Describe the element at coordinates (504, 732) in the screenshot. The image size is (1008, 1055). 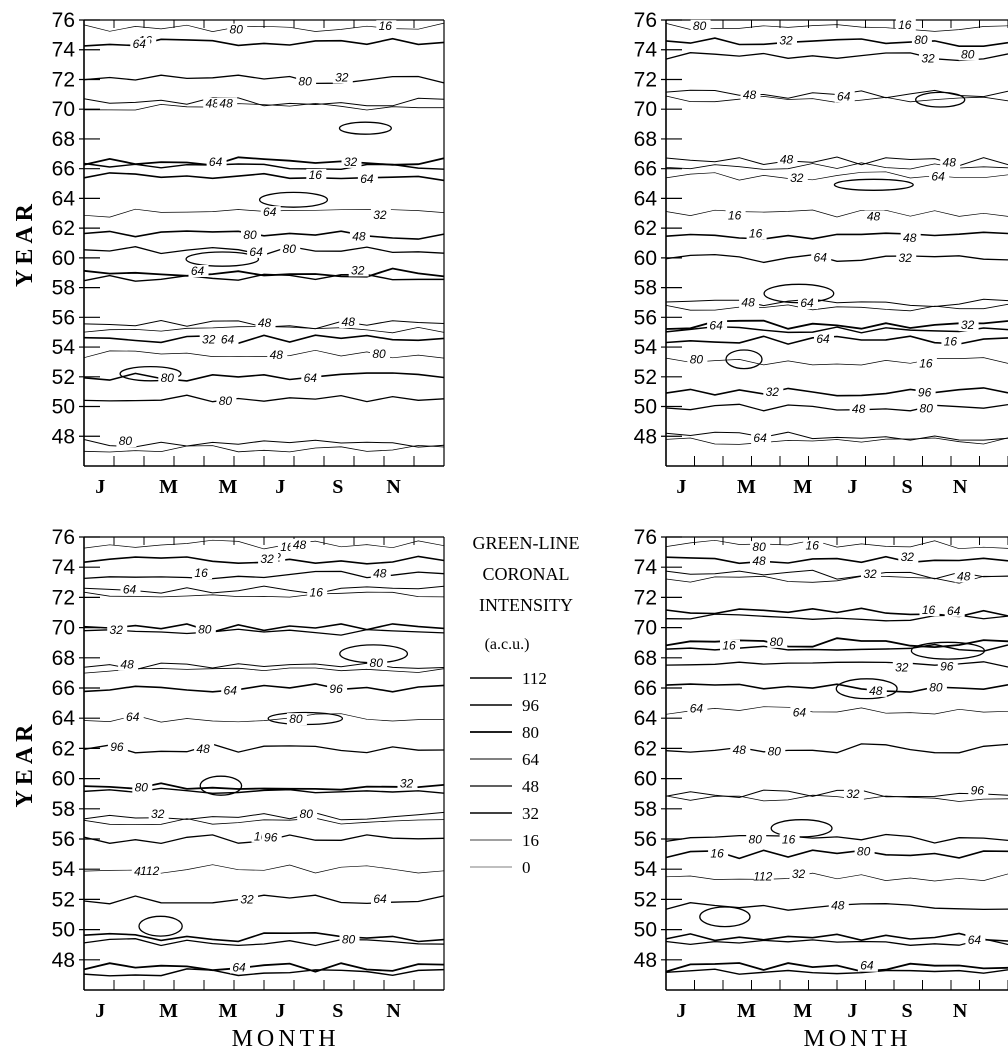
I see `legend-item: 80` at that location.